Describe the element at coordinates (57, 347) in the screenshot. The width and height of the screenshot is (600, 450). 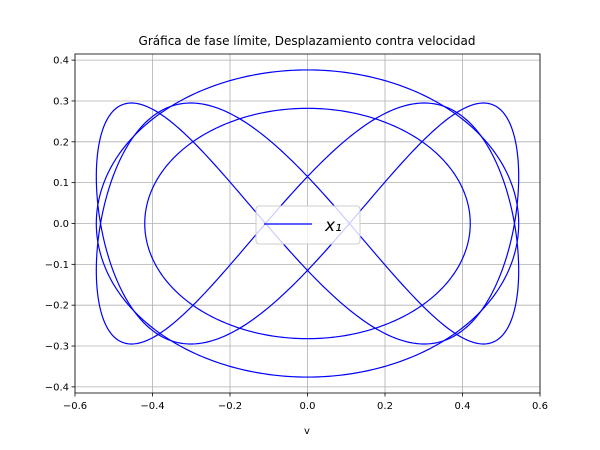
I see `y-tick-label: −0.3` at that location.